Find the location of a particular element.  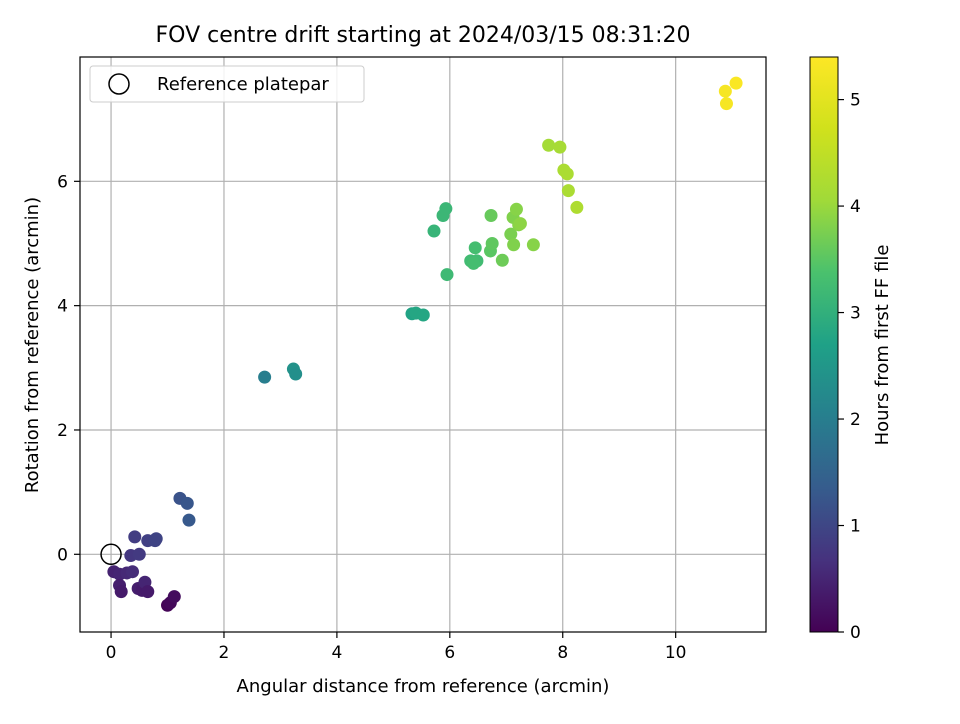

colorbar-tick-label: 2 is located at coordinates (855, 420).